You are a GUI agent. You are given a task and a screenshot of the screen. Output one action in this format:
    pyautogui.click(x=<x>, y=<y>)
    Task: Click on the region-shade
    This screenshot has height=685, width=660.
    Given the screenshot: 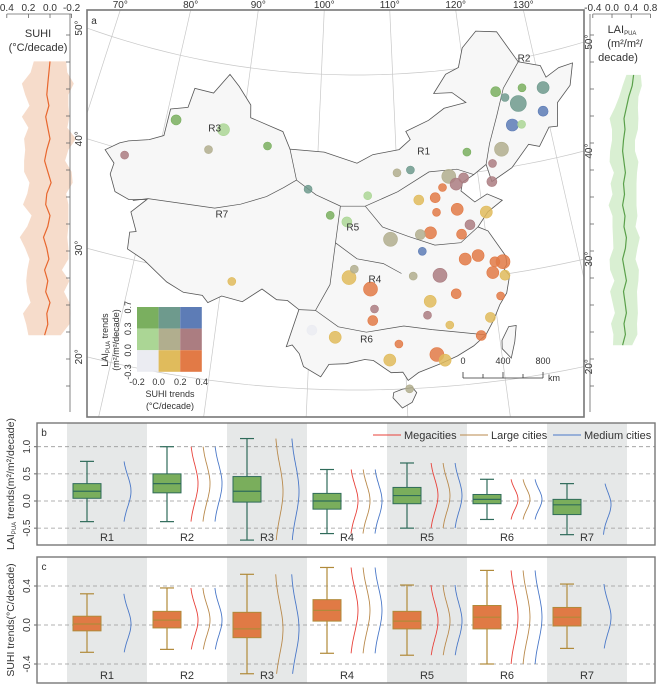 What is the action you would take?
    pyautogui.click(x=427, y=484)
    